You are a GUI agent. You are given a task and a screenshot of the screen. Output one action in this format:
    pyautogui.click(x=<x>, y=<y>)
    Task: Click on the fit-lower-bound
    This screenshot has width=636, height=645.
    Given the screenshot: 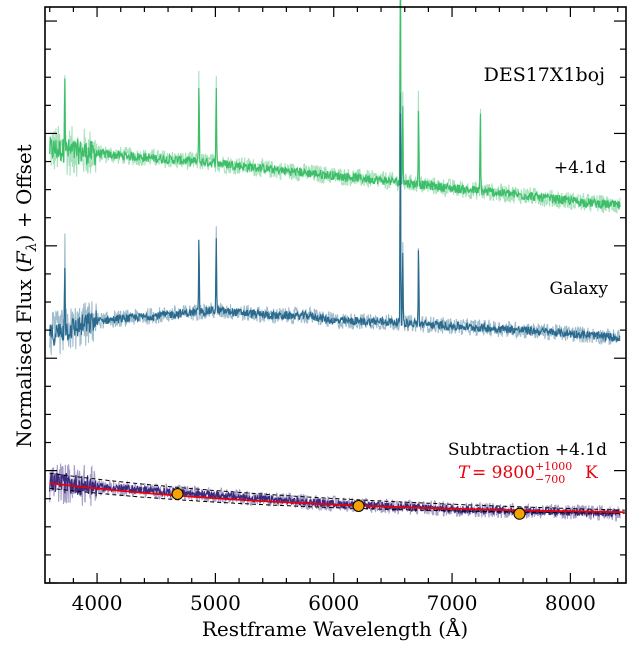 What is the action you would take?
    pyautogui.click(x=337, y=500)
    